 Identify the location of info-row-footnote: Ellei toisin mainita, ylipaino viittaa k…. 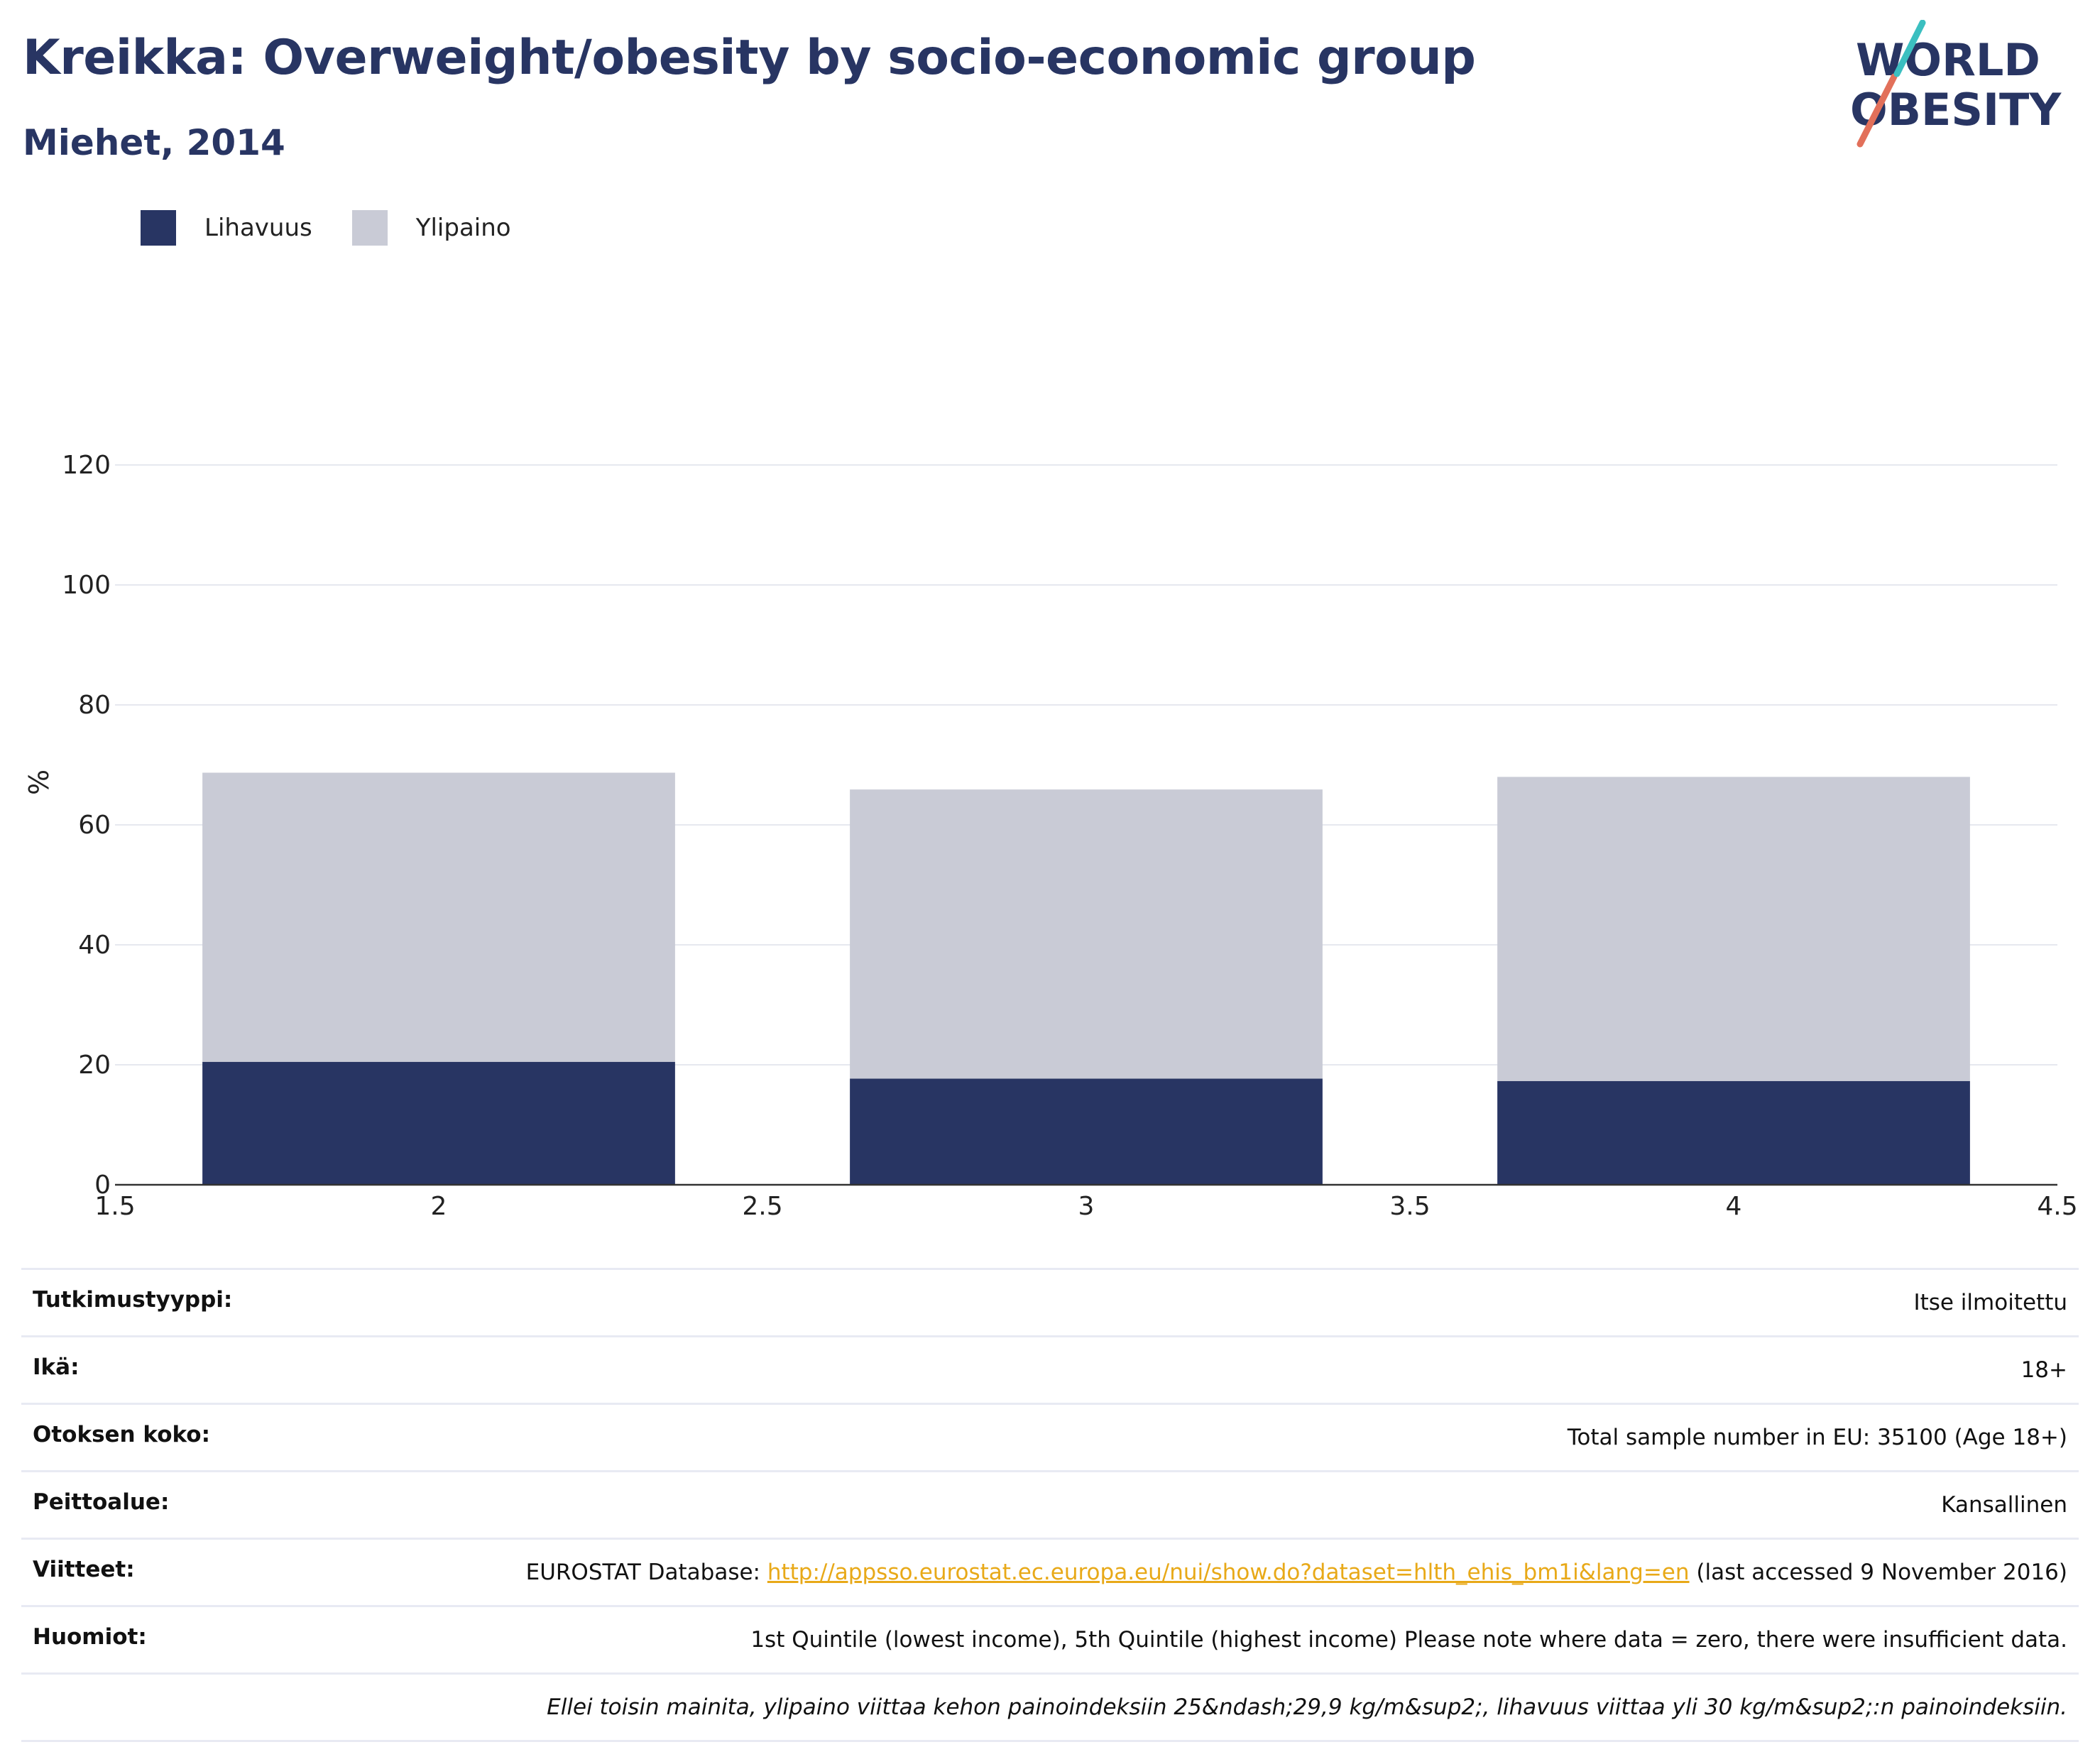
(1050, 1707).